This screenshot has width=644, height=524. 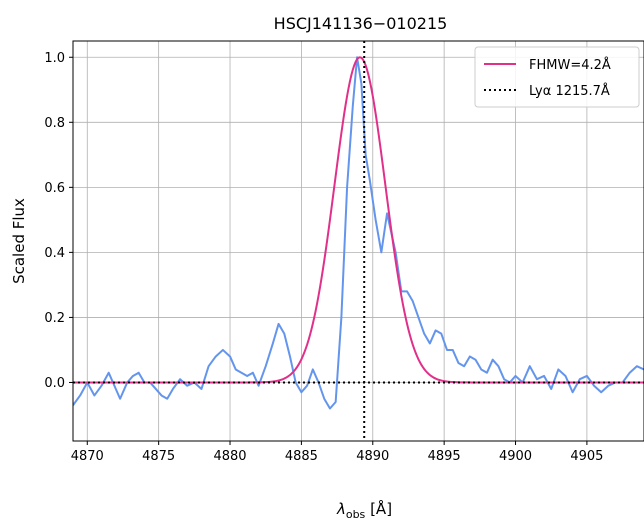 I want to click on x-tick-label: 4890, so click(x=372, y=456).